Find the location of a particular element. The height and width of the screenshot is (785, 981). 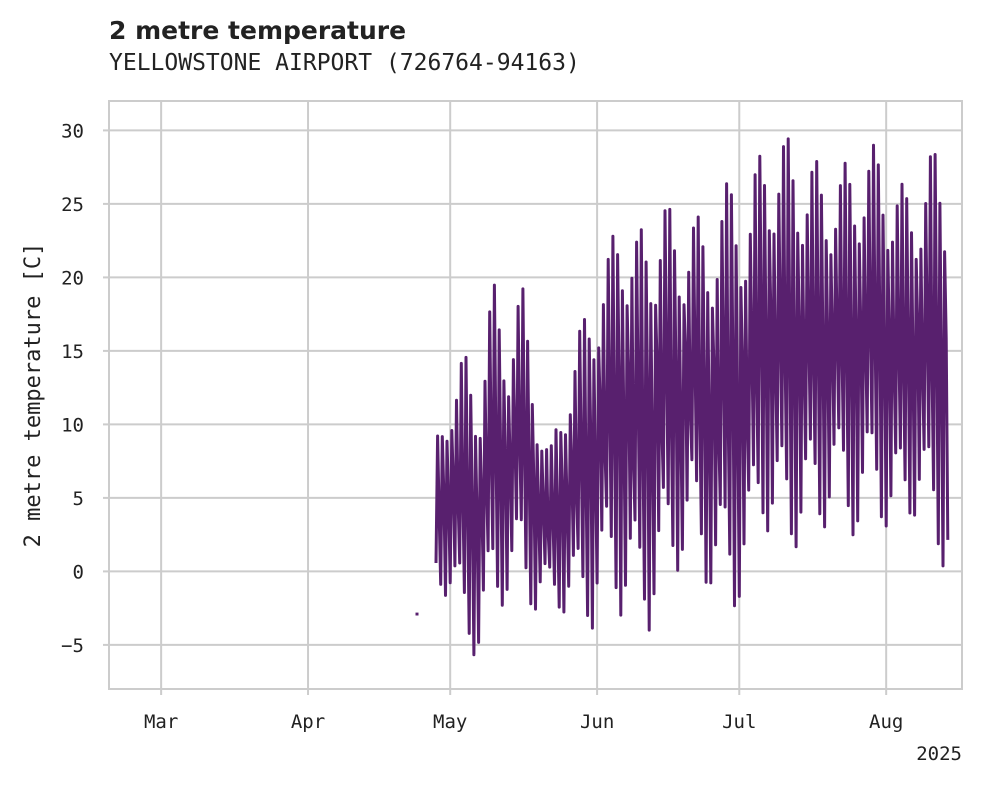

x-tick-label: Jun is located at coordinates (597, 722).